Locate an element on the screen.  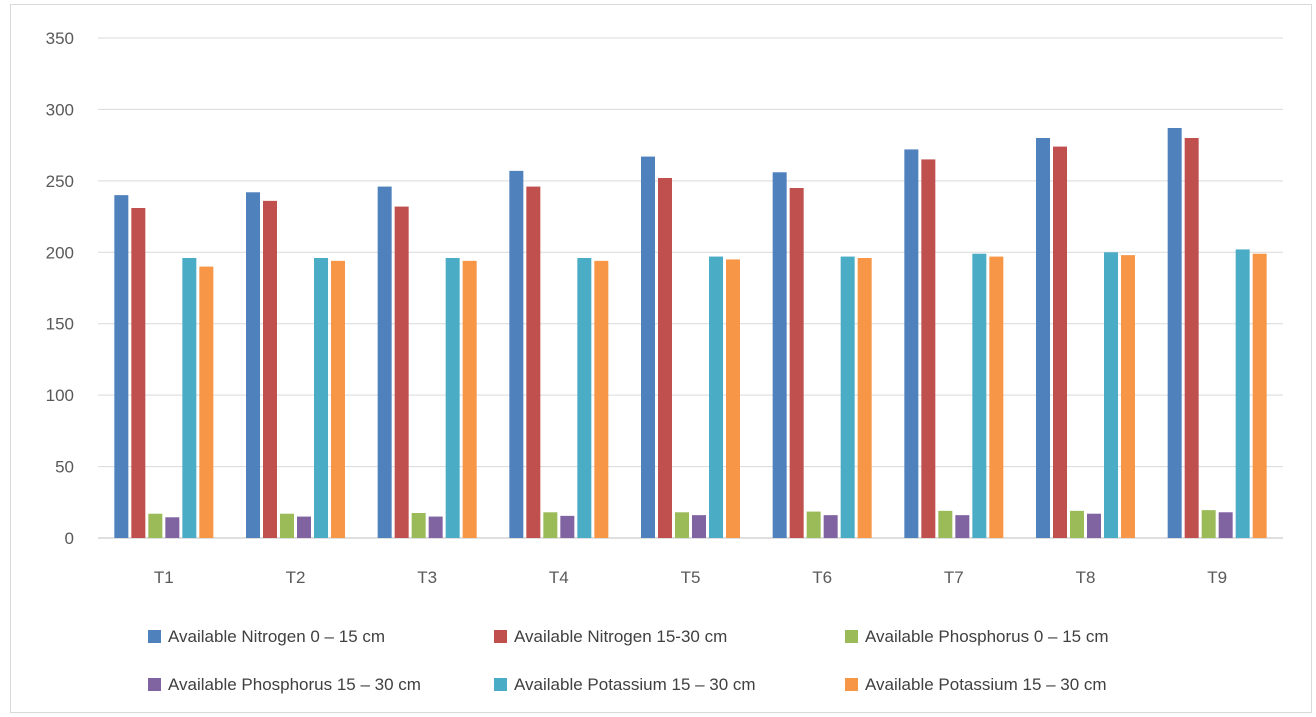
y-tick-label: 350 is located at coordinates (60, 38).